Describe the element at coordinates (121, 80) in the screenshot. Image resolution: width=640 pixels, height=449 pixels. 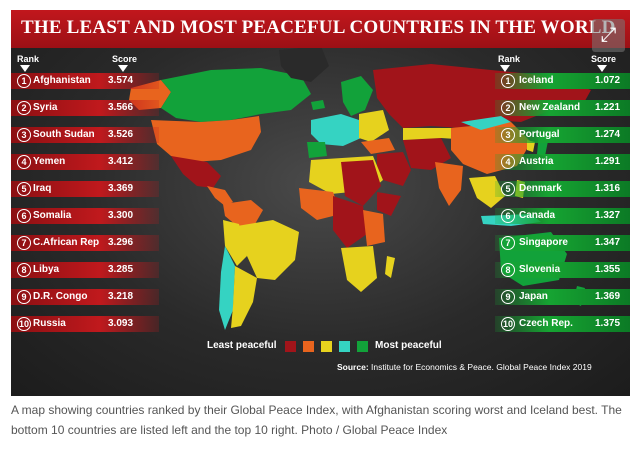
I see `country-score: 3.574` at that location.